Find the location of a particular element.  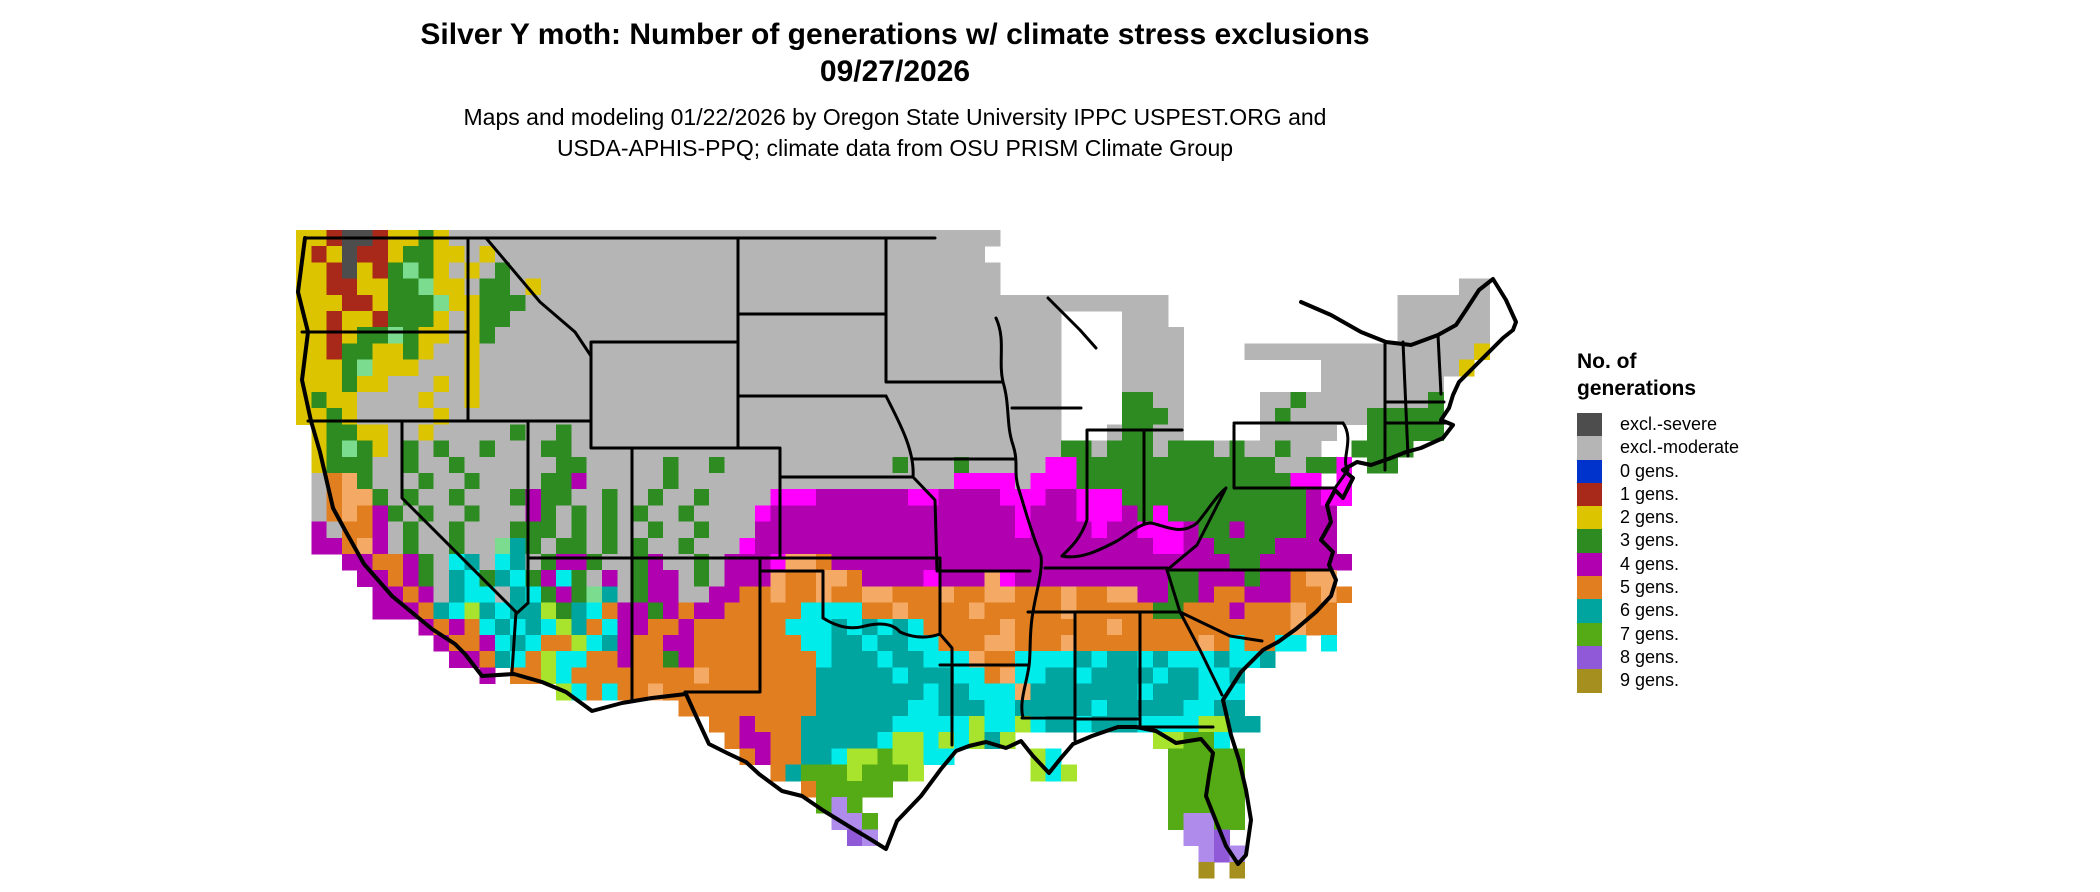

legend-label: 5 gens. is located at coordinates (1650, 587).